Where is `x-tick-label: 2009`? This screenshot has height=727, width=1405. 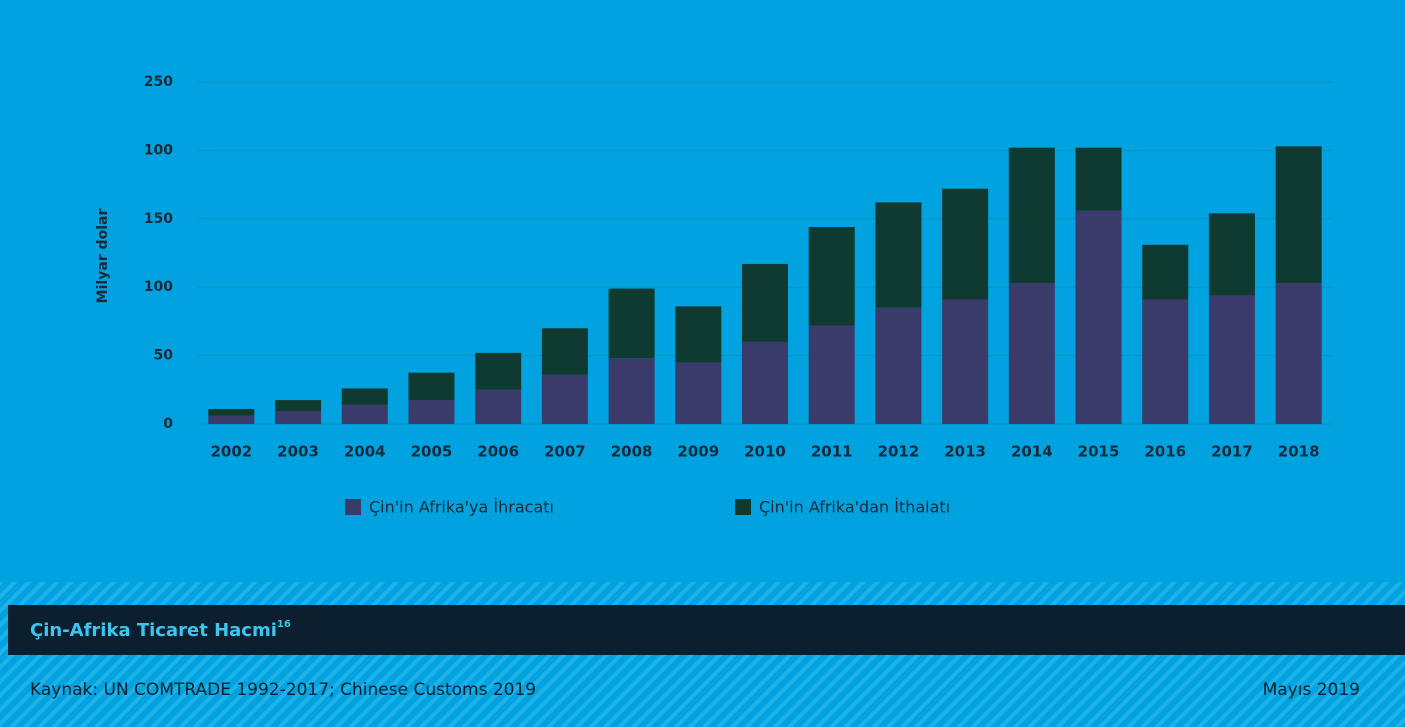
x-tick-label: 2009 is located at coordinates (698, 452).